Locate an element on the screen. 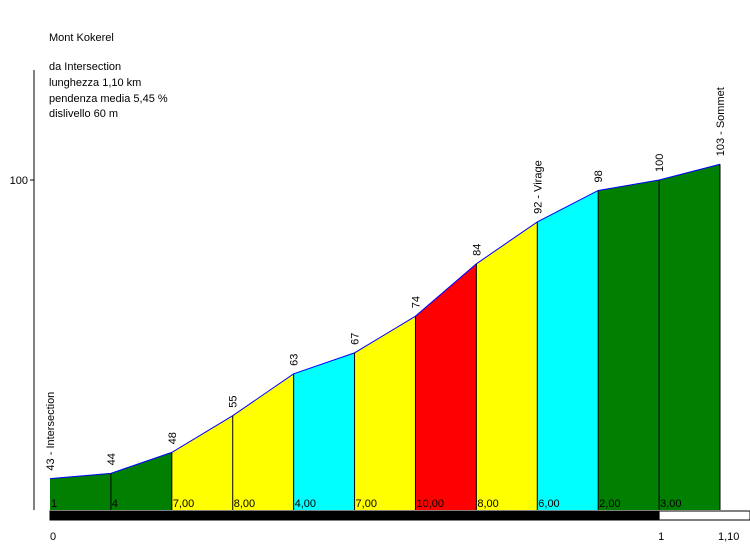  segment-gradient-label: 2,00 is located at coordinates (609, 504).